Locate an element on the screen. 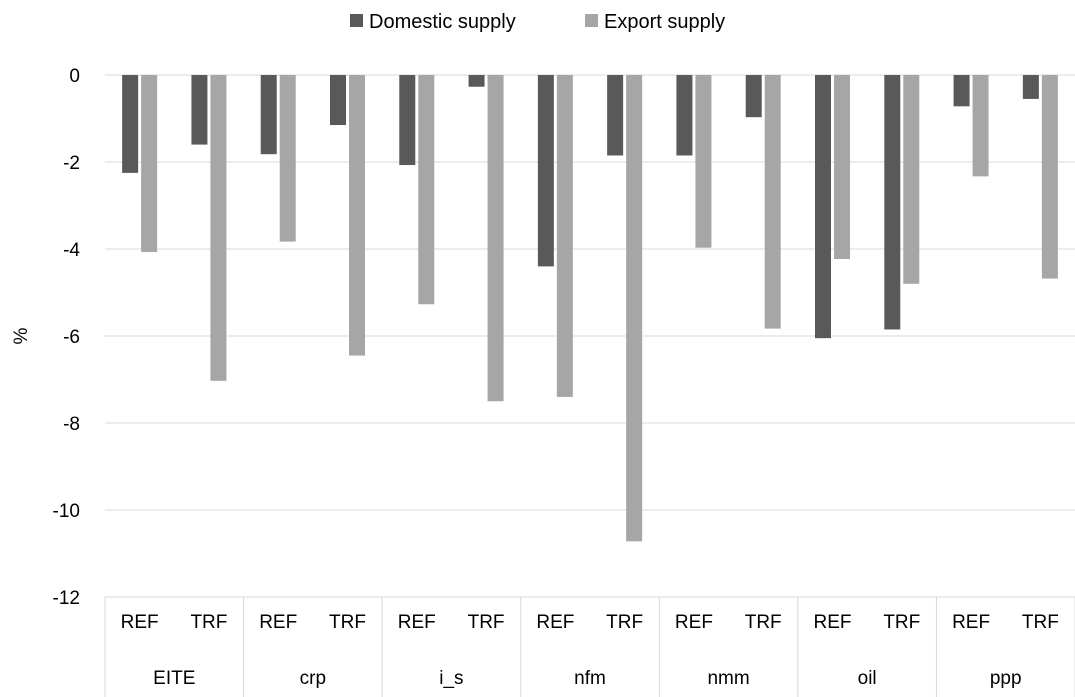 This screenshot has height=697, width=1075. group-label: EITE is located at coordinates (174, 678).